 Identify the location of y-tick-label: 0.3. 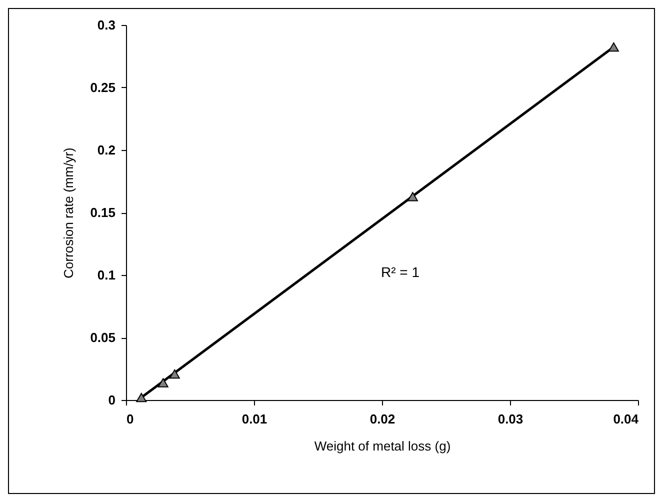
(106, 25).